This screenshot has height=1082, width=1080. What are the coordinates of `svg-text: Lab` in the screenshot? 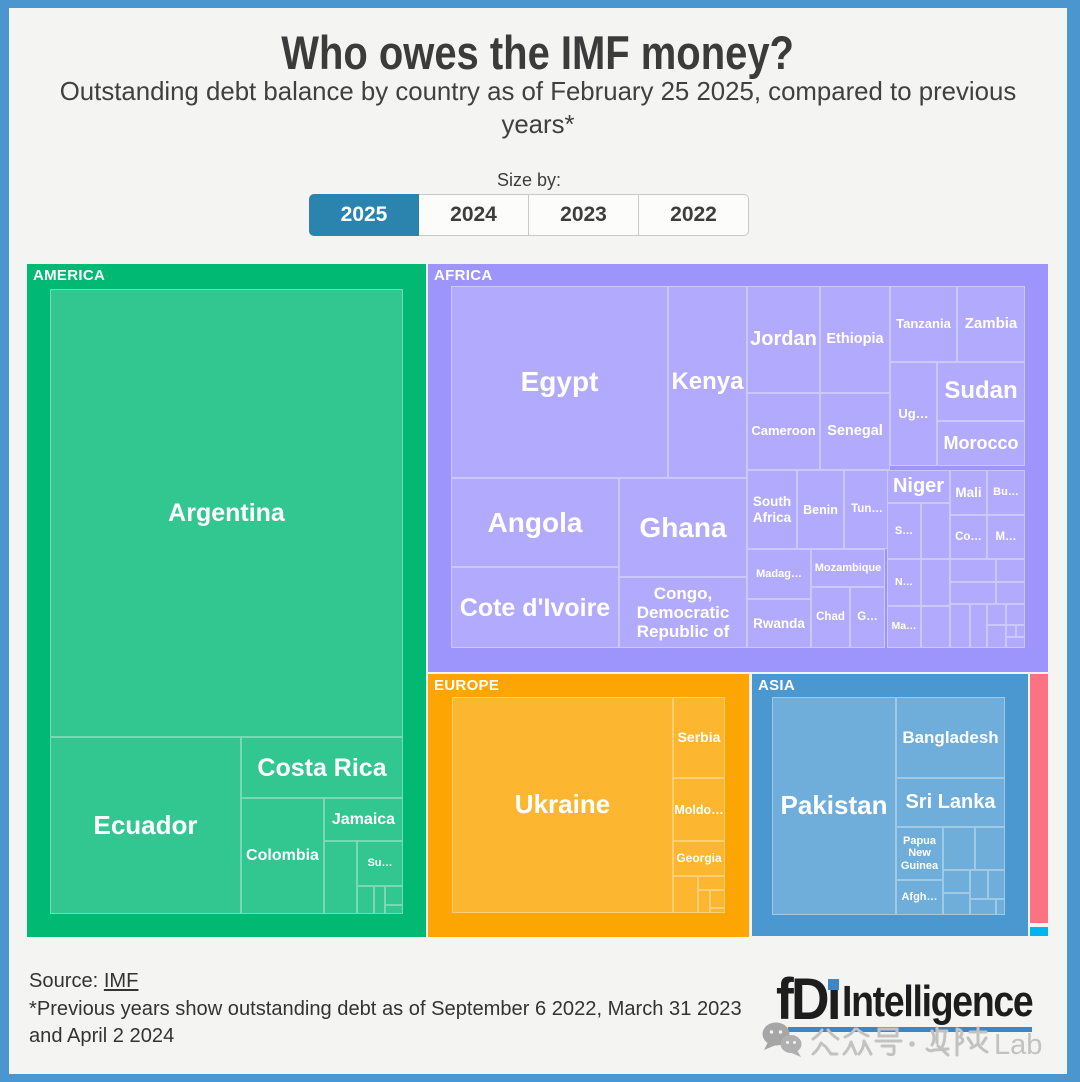 It's located at (1018, 1045).